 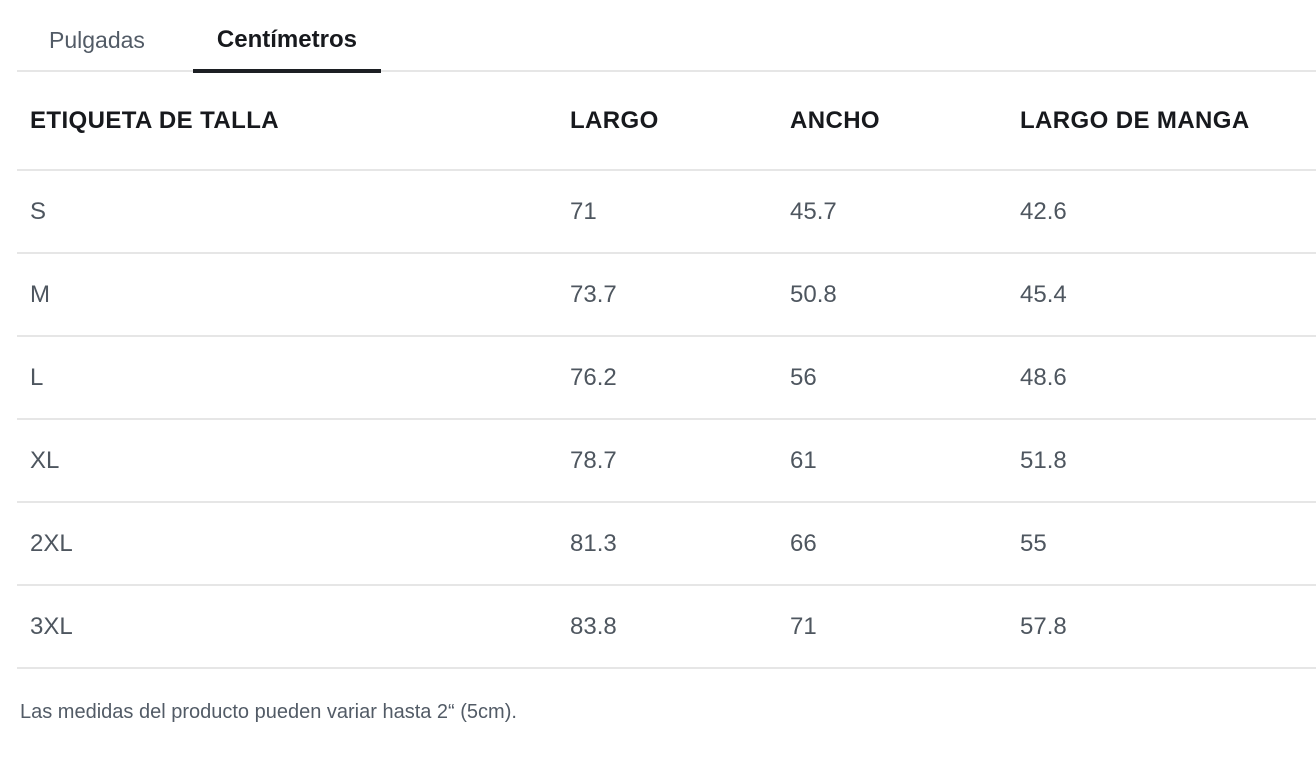 I want to click on units-tab-bar: Pulgadas Centímetros, so click(x=666, y=36).